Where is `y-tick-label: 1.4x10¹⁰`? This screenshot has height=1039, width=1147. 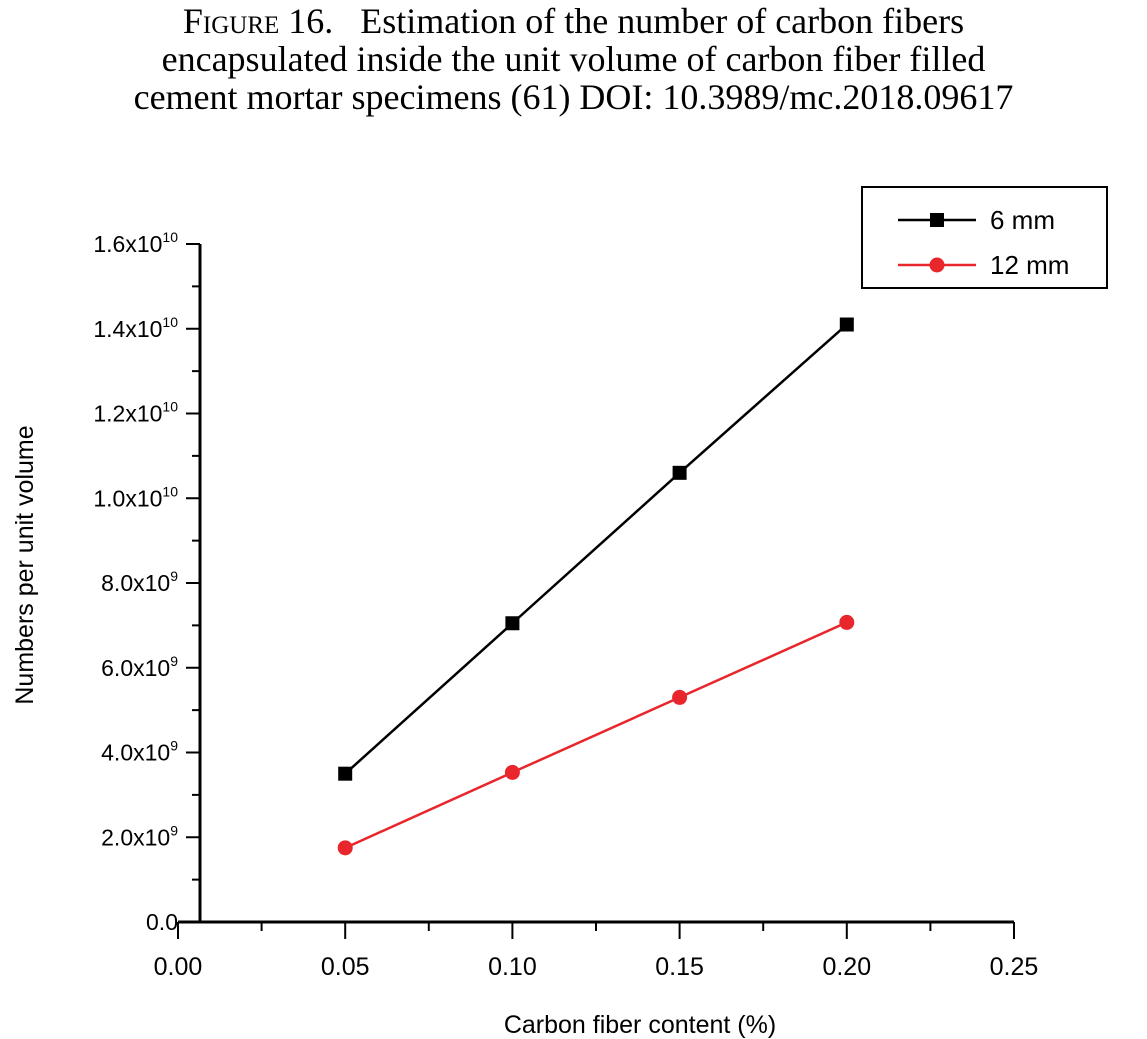 y-tick-label: 1.4x10¹⁰ is located at coordinates (135, 328).